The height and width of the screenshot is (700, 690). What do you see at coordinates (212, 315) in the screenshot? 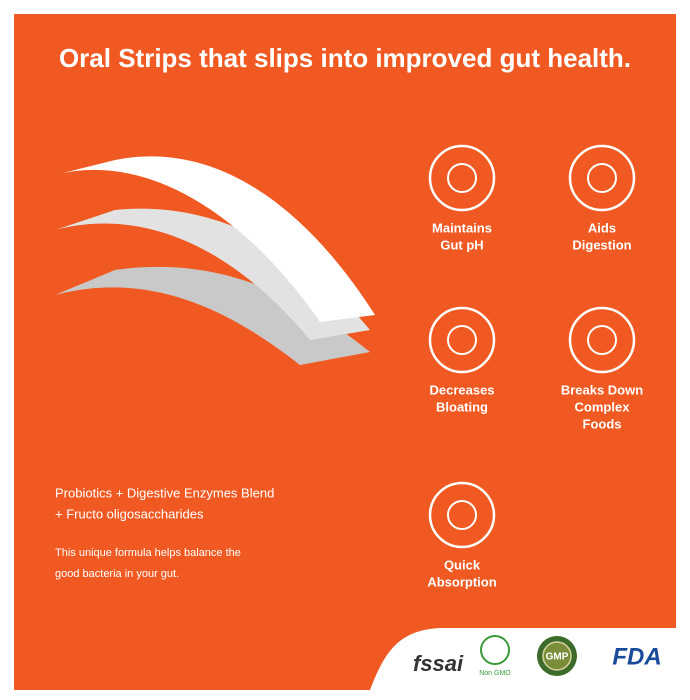
I see `strip-back` at bounding box center [212, 315].